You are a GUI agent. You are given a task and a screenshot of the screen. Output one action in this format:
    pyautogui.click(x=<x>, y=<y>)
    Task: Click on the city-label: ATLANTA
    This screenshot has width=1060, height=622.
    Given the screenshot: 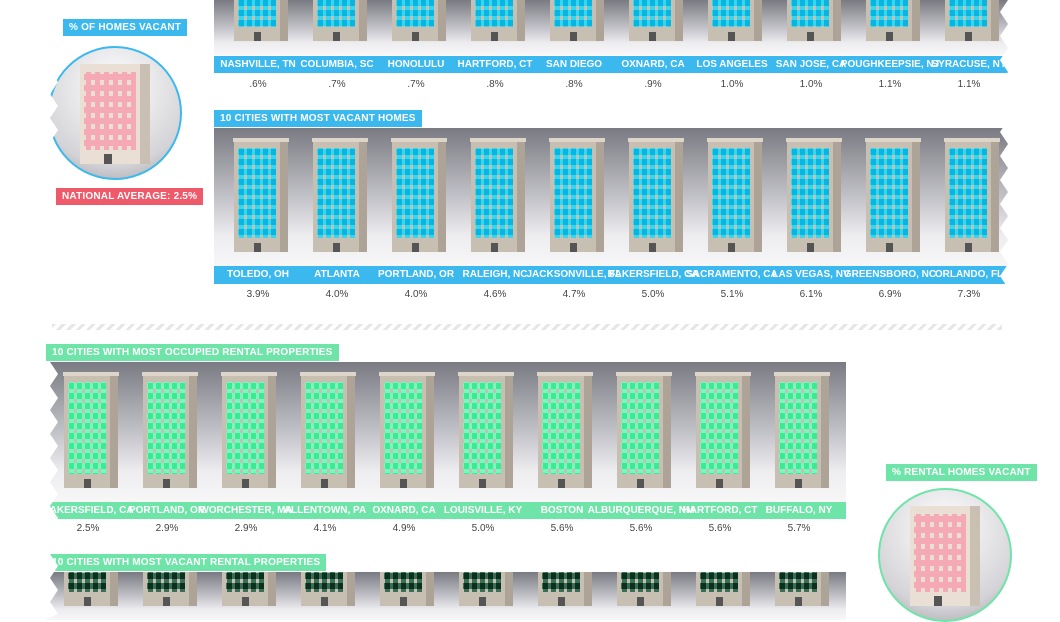 What is the action you would take?
    pyautogui.click(x=337, y=274)
    